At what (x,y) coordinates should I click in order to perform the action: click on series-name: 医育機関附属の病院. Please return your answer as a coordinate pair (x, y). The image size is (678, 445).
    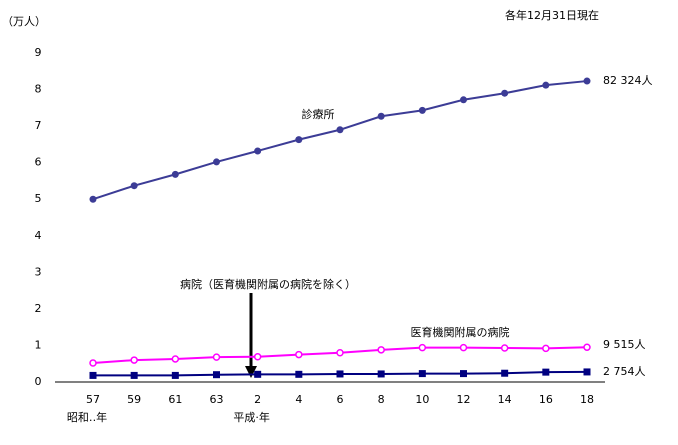
    Looking at the image, I should click on (460, 332).